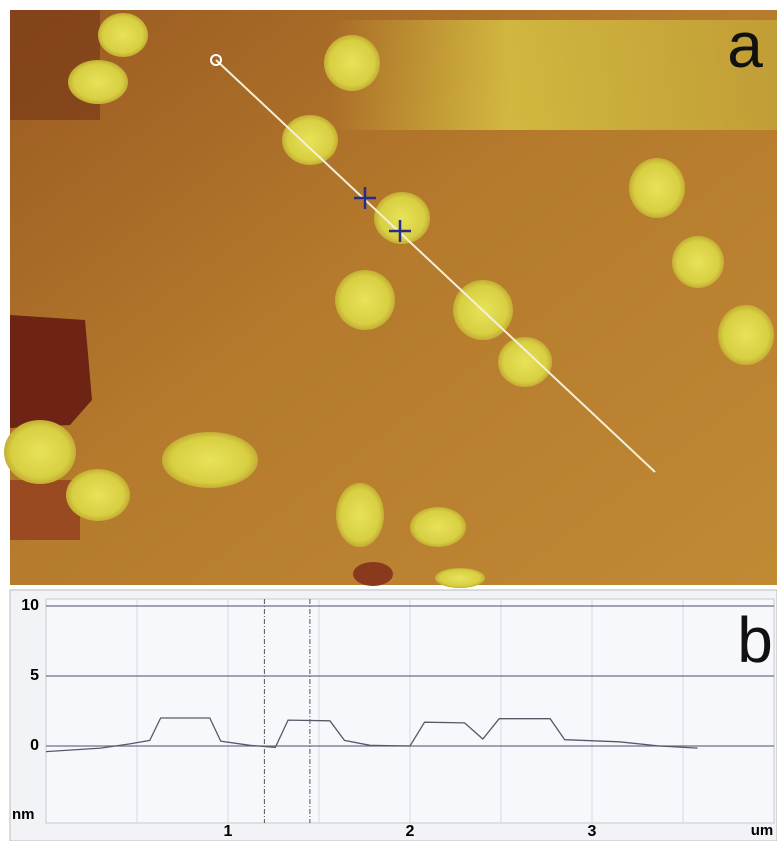 This screenshot has height=841, width=777. Describe the element at coordinates (755, 640) in the screenshot. I see `panel-label: b` at that location.